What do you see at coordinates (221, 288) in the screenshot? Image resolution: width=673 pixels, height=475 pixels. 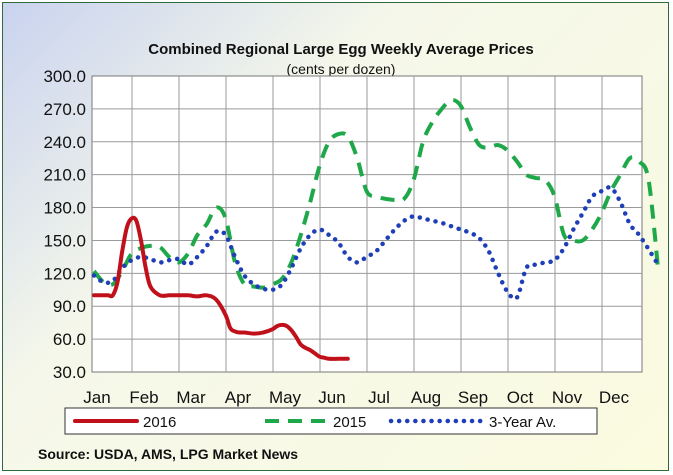 I see `series-line-2016` at bounding box center [221, 288].